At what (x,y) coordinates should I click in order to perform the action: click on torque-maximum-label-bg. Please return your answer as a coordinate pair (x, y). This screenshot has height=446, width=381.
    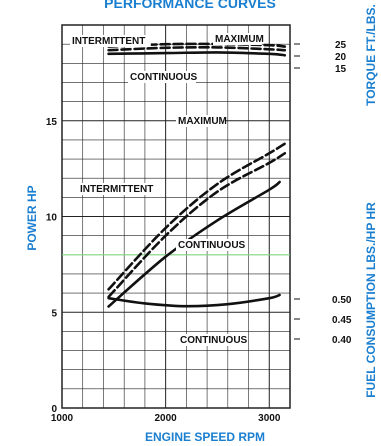
    Looking at the image, I should click on (237, 39).